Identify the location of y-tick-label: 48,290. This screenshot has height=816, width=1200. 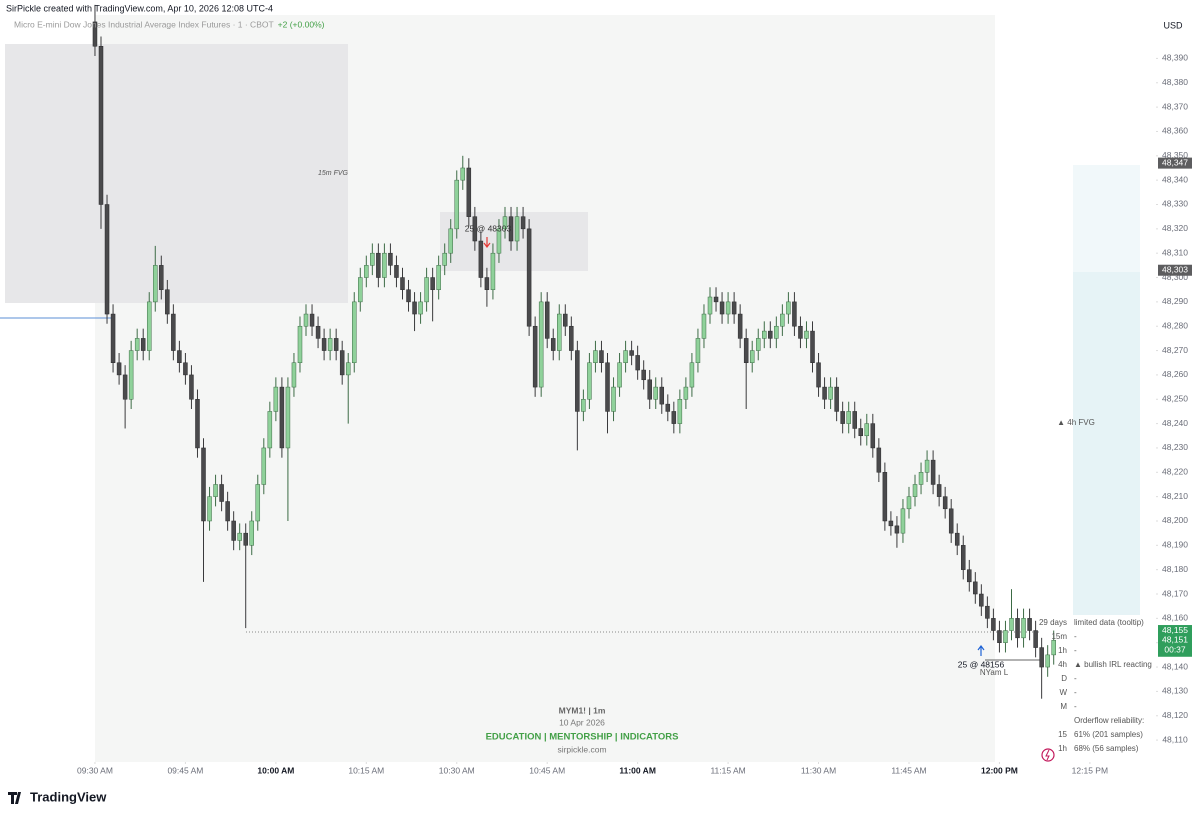
(1175, 301).